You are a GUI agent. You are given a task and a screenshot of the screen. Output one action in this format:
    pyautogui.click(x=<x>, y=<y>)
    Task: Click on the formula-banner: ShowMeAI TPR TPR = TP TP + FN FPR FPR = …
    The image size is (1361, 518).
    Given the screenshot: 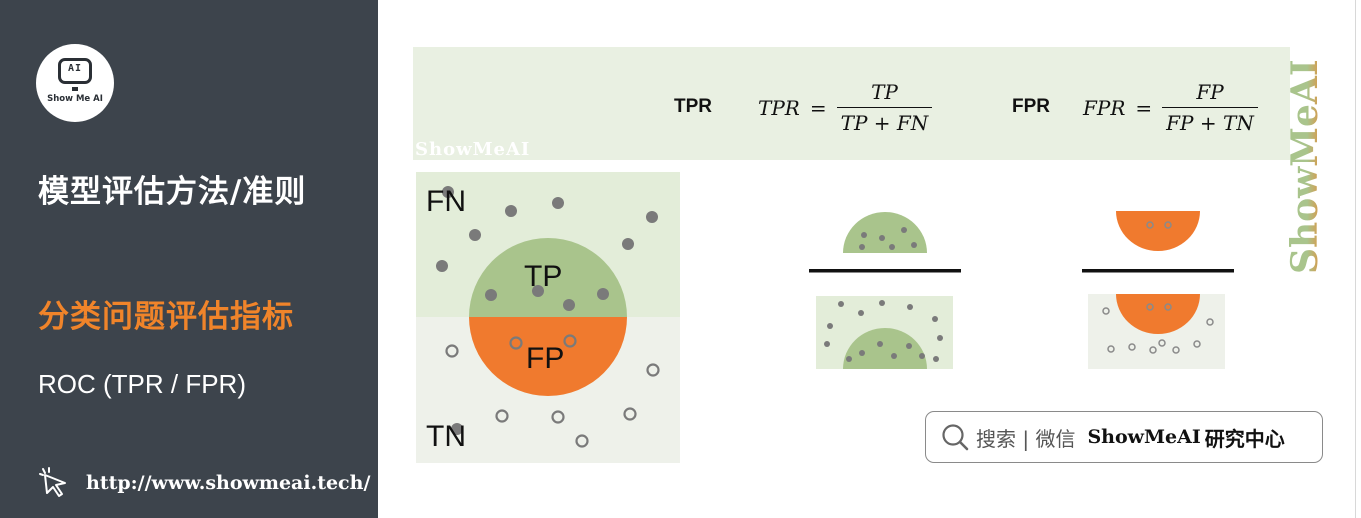 What is the action you would take?
    pyautogui.click(x=851, y=103)
    